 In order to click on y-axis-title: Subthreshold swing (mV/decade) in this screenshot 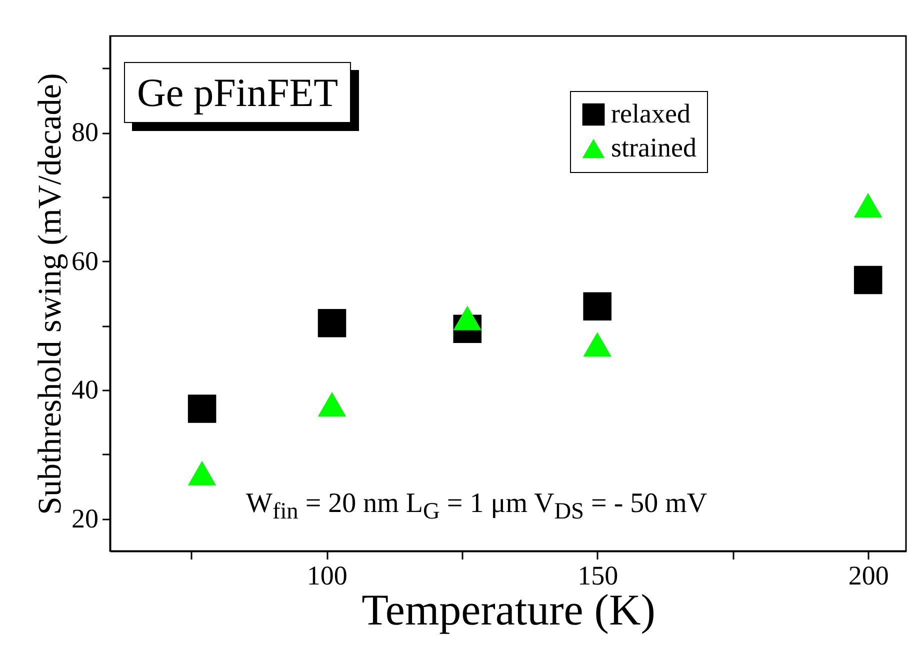, I will do `click(50, 294)`.